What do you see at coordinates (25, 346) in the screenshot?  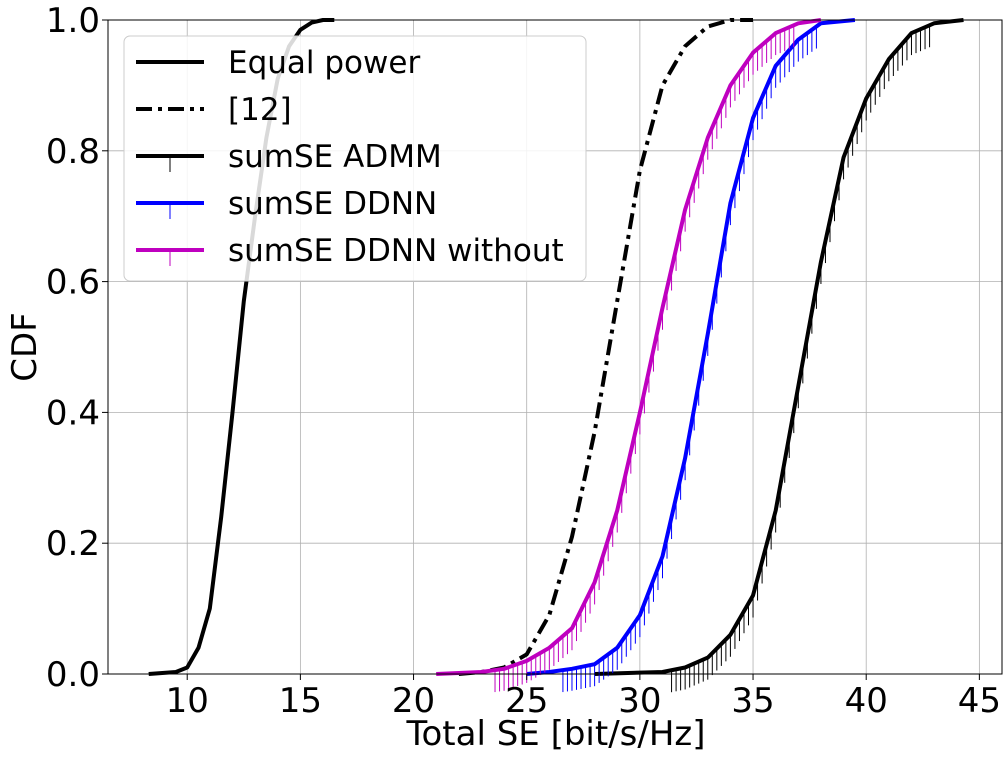 I see `y-axis-label: CDF` at bounding box center [25, 346].